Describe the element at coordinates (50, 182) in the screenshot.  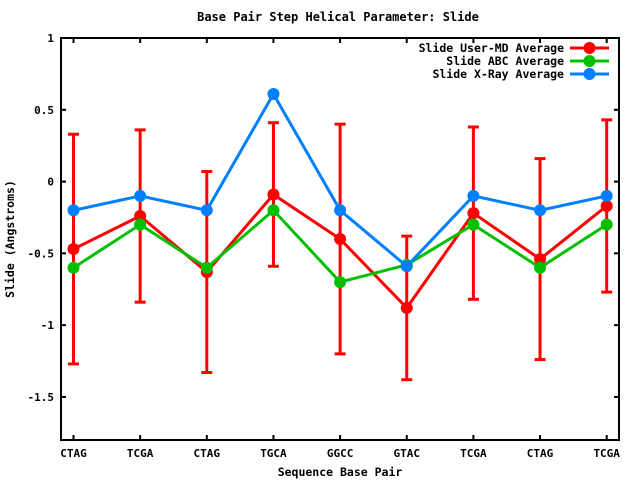
I see `y-tick-label: 0` at that location.